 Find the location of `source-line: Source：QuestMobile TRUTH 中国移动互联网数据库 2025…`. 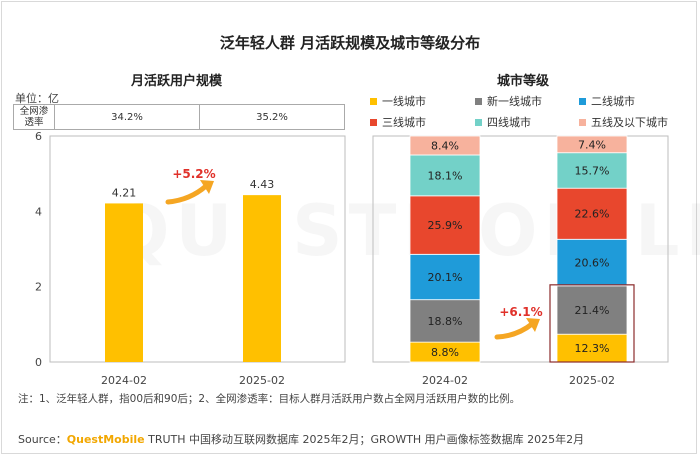

source-line: Source：QuestMobile TRUTH 中国移动互联网数据库 2025… is located at coordinates (301, 439).